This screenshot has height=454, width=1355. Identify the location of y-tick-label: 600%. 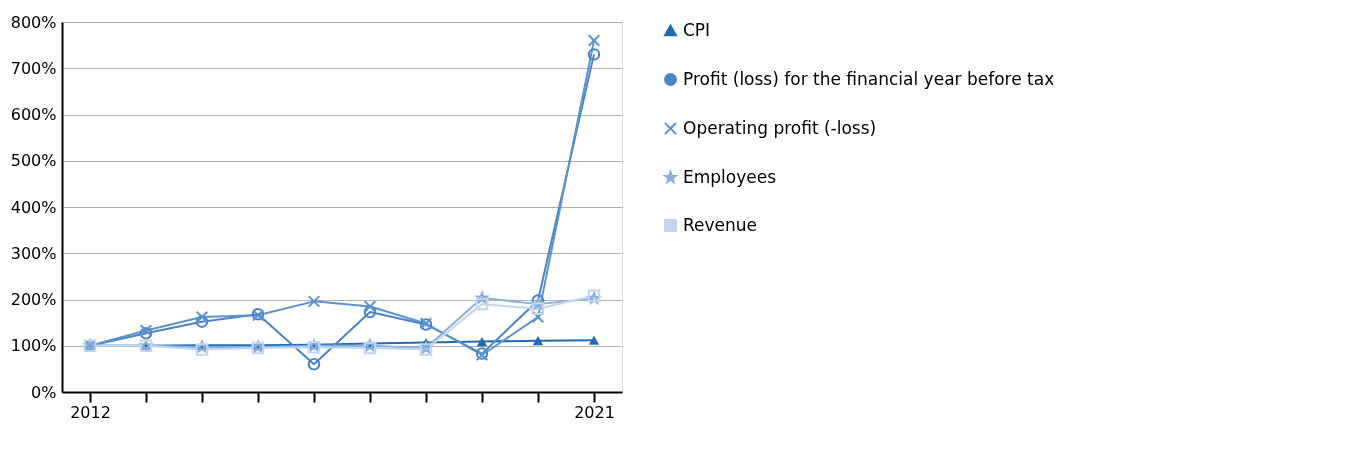
(33, 114).